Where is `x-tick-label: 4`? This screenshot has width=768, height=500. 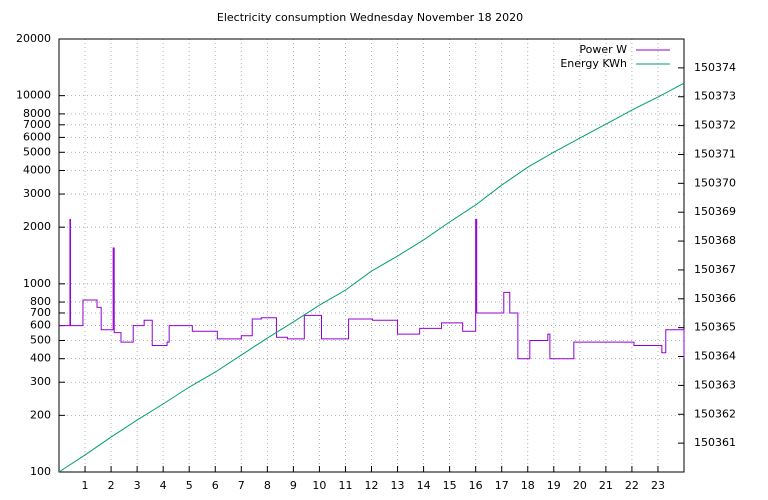 x-tick-label: 4 is located at coordinates (163, 485).